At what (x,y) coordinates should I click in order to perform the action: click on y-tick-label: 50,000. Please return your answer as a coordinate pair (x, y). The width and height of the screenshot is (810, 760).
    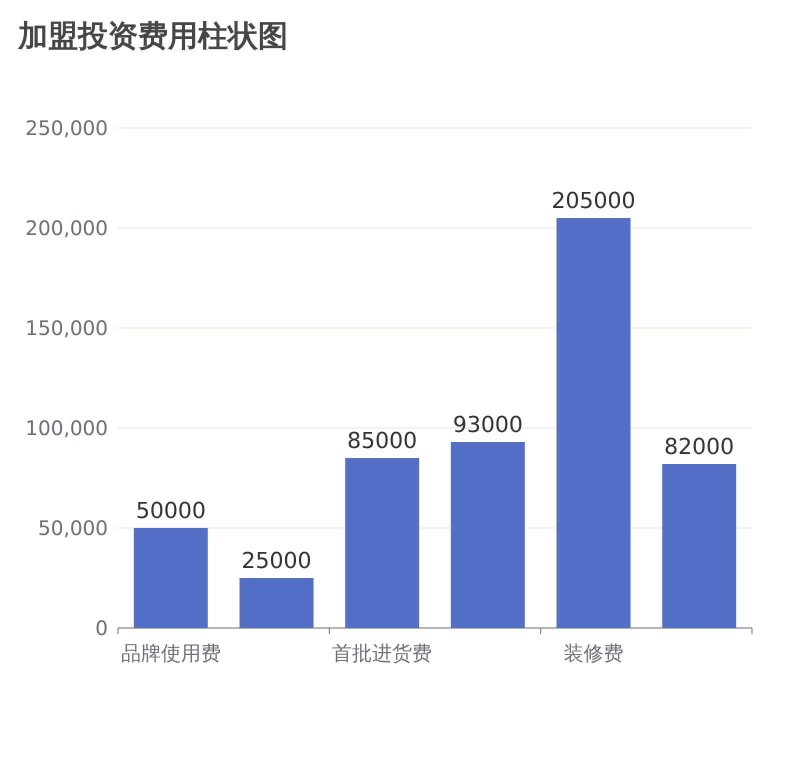
    Looking at the image, I should click on (73, 528).